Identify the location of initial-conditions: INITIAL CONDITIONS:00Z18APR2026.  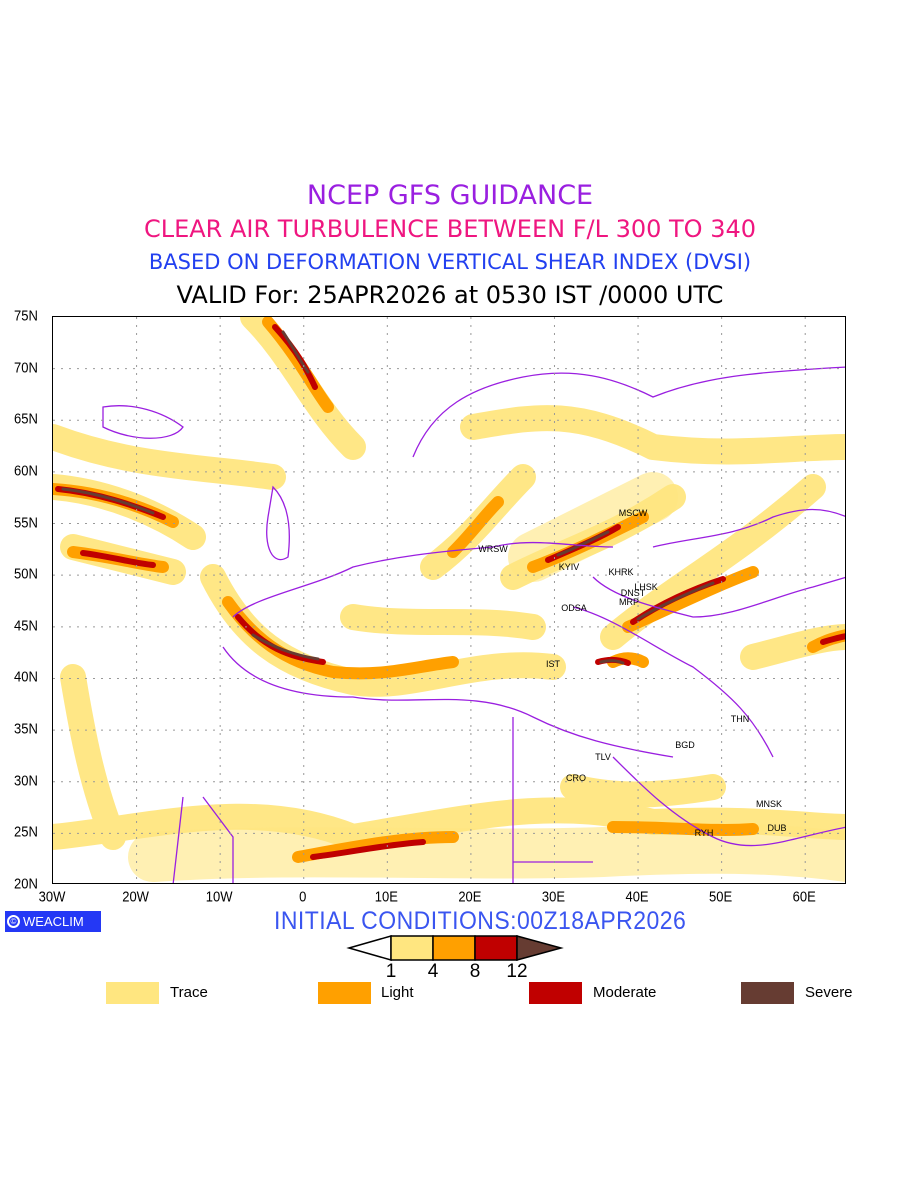
(480, 921).